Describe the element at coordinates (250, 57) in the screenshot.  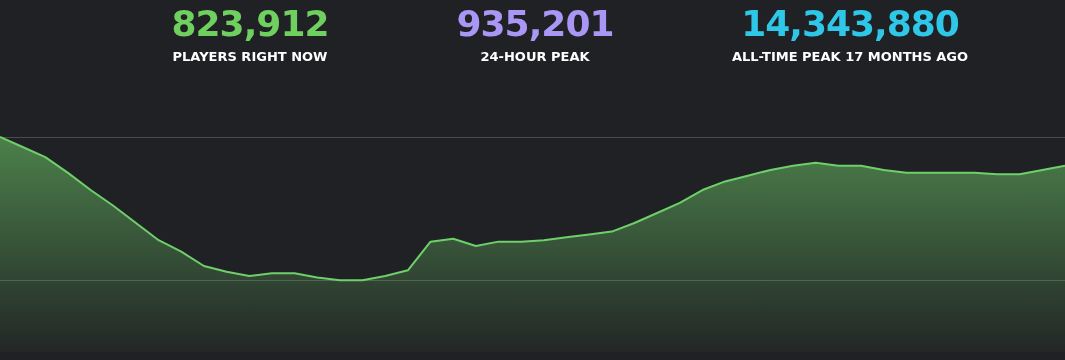
I see `text: PLAYERS RIGHT NOW` at that location.